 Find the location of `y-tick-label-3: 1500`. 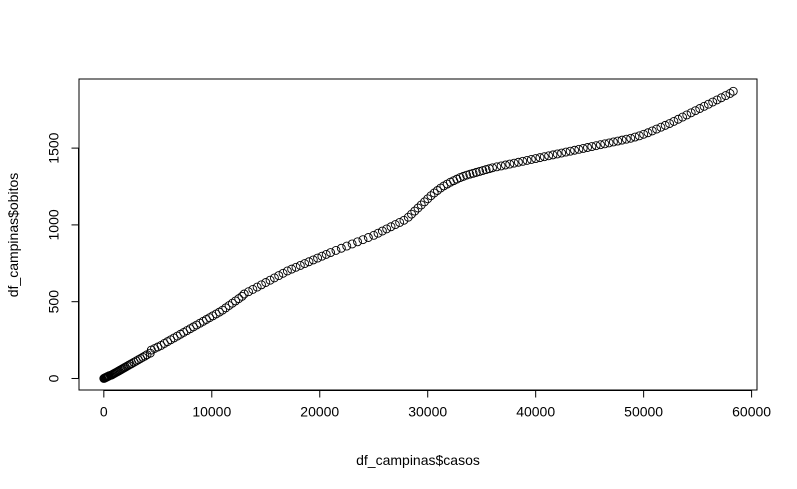

y-tick-label-3: 1500 is located at coordinates (54, 147).